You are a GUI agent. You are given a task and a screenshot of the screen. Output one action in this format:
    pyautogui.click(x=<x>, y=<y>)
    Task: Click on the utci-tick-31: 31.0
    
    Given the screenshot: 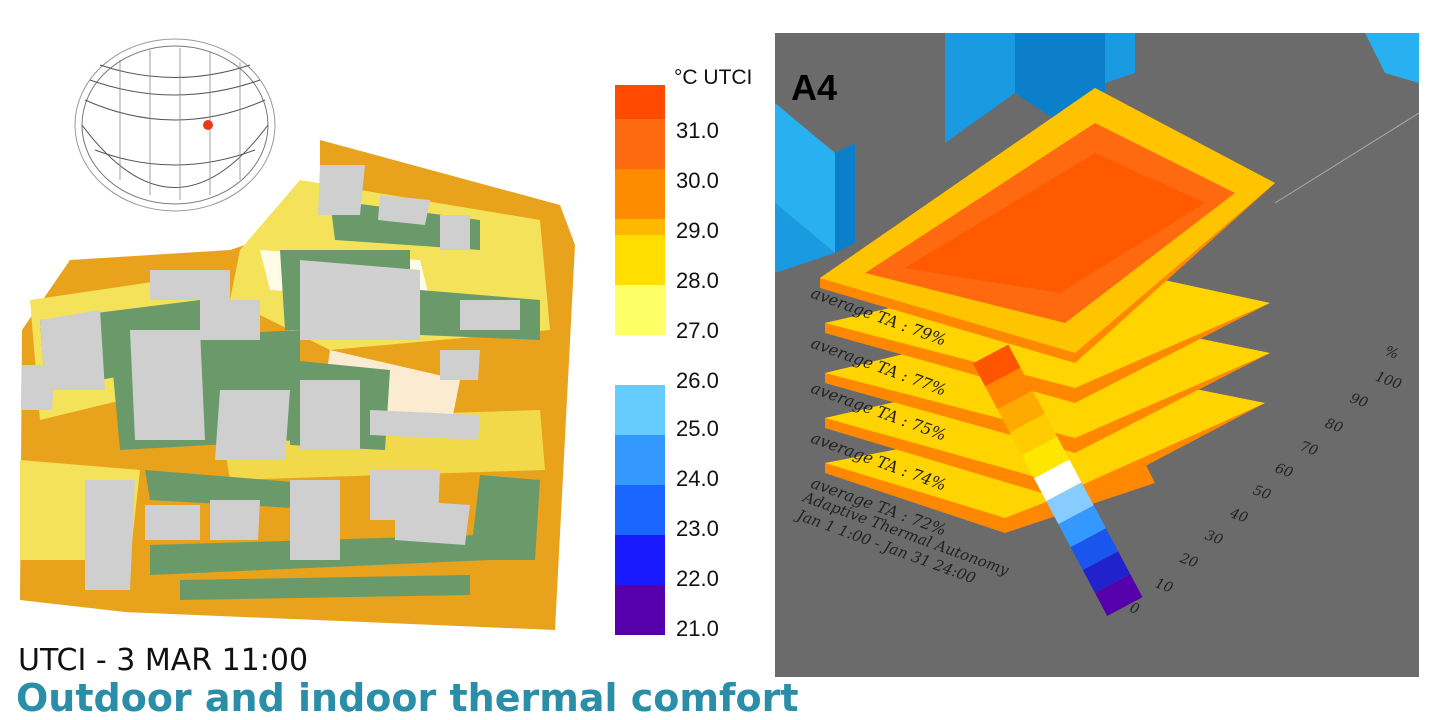 What is the action you would take?
    pyautogui.click(x=697, y=130)
    